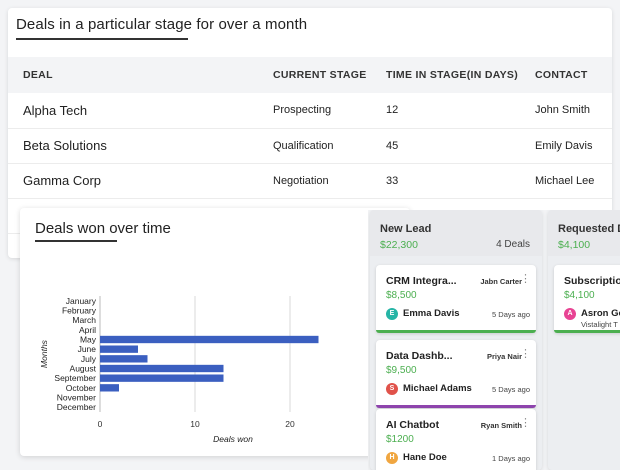 The width and height of the screenshot is (620, 470). What do you see at coordinates (84, 320) in the screenshot?
I see `y-tick-label: March` at bounding box center [84, 320].